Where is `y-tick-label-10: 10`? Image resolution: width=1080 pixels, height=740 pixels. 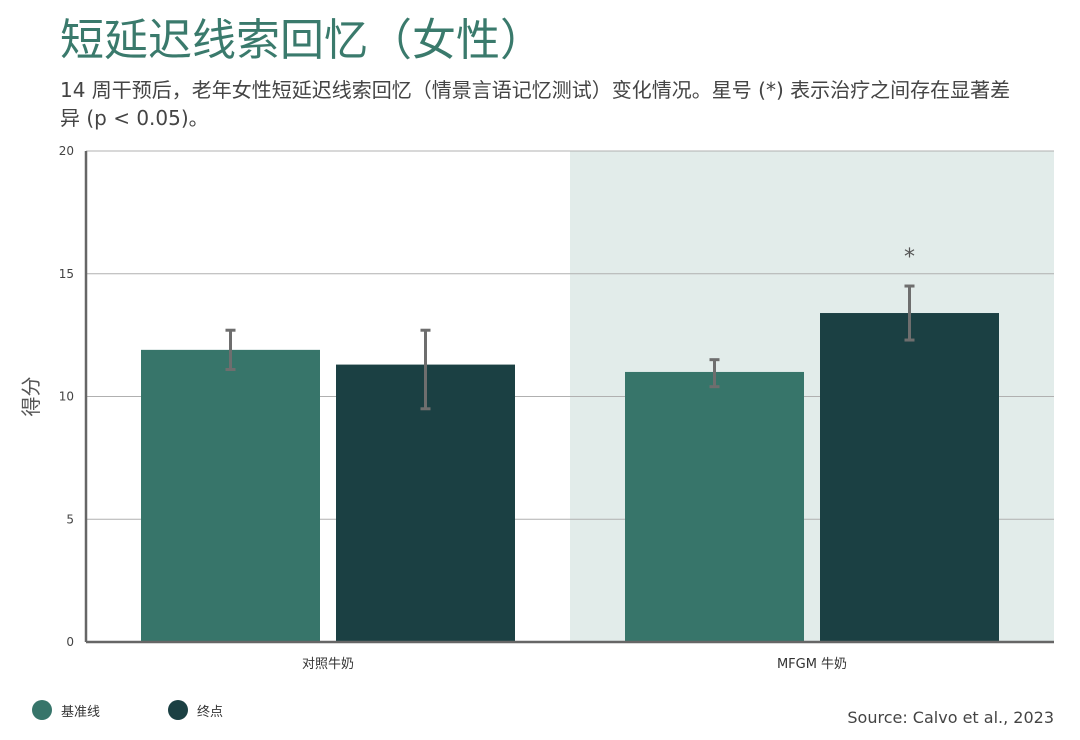
y-tick-label-10: 10 is located at coordinates (66, 397).